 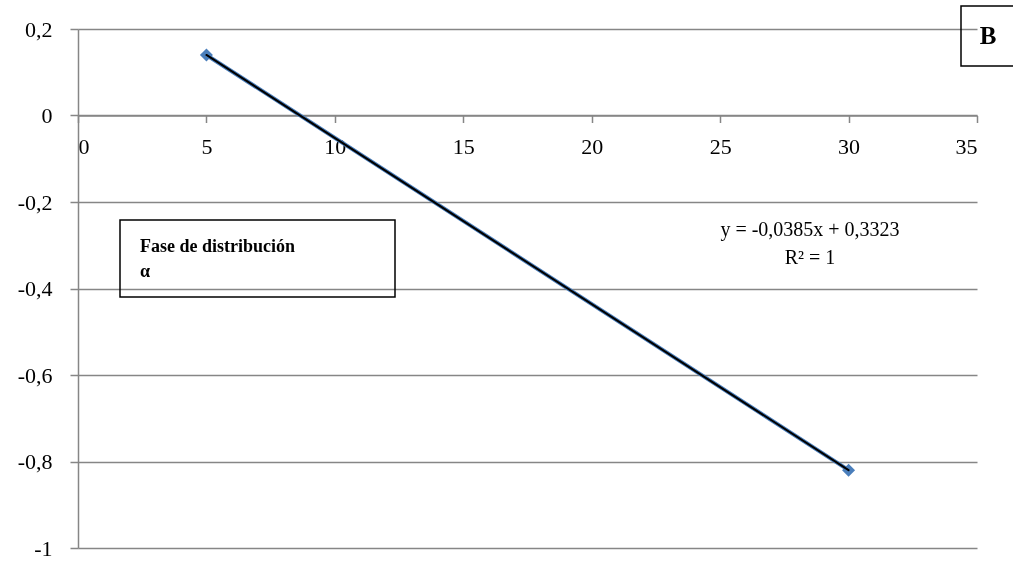 What do you see at coordinates (47, 115) in the screenshot?
I see `y-tick-label: 0` at bounding box center [47, 115].